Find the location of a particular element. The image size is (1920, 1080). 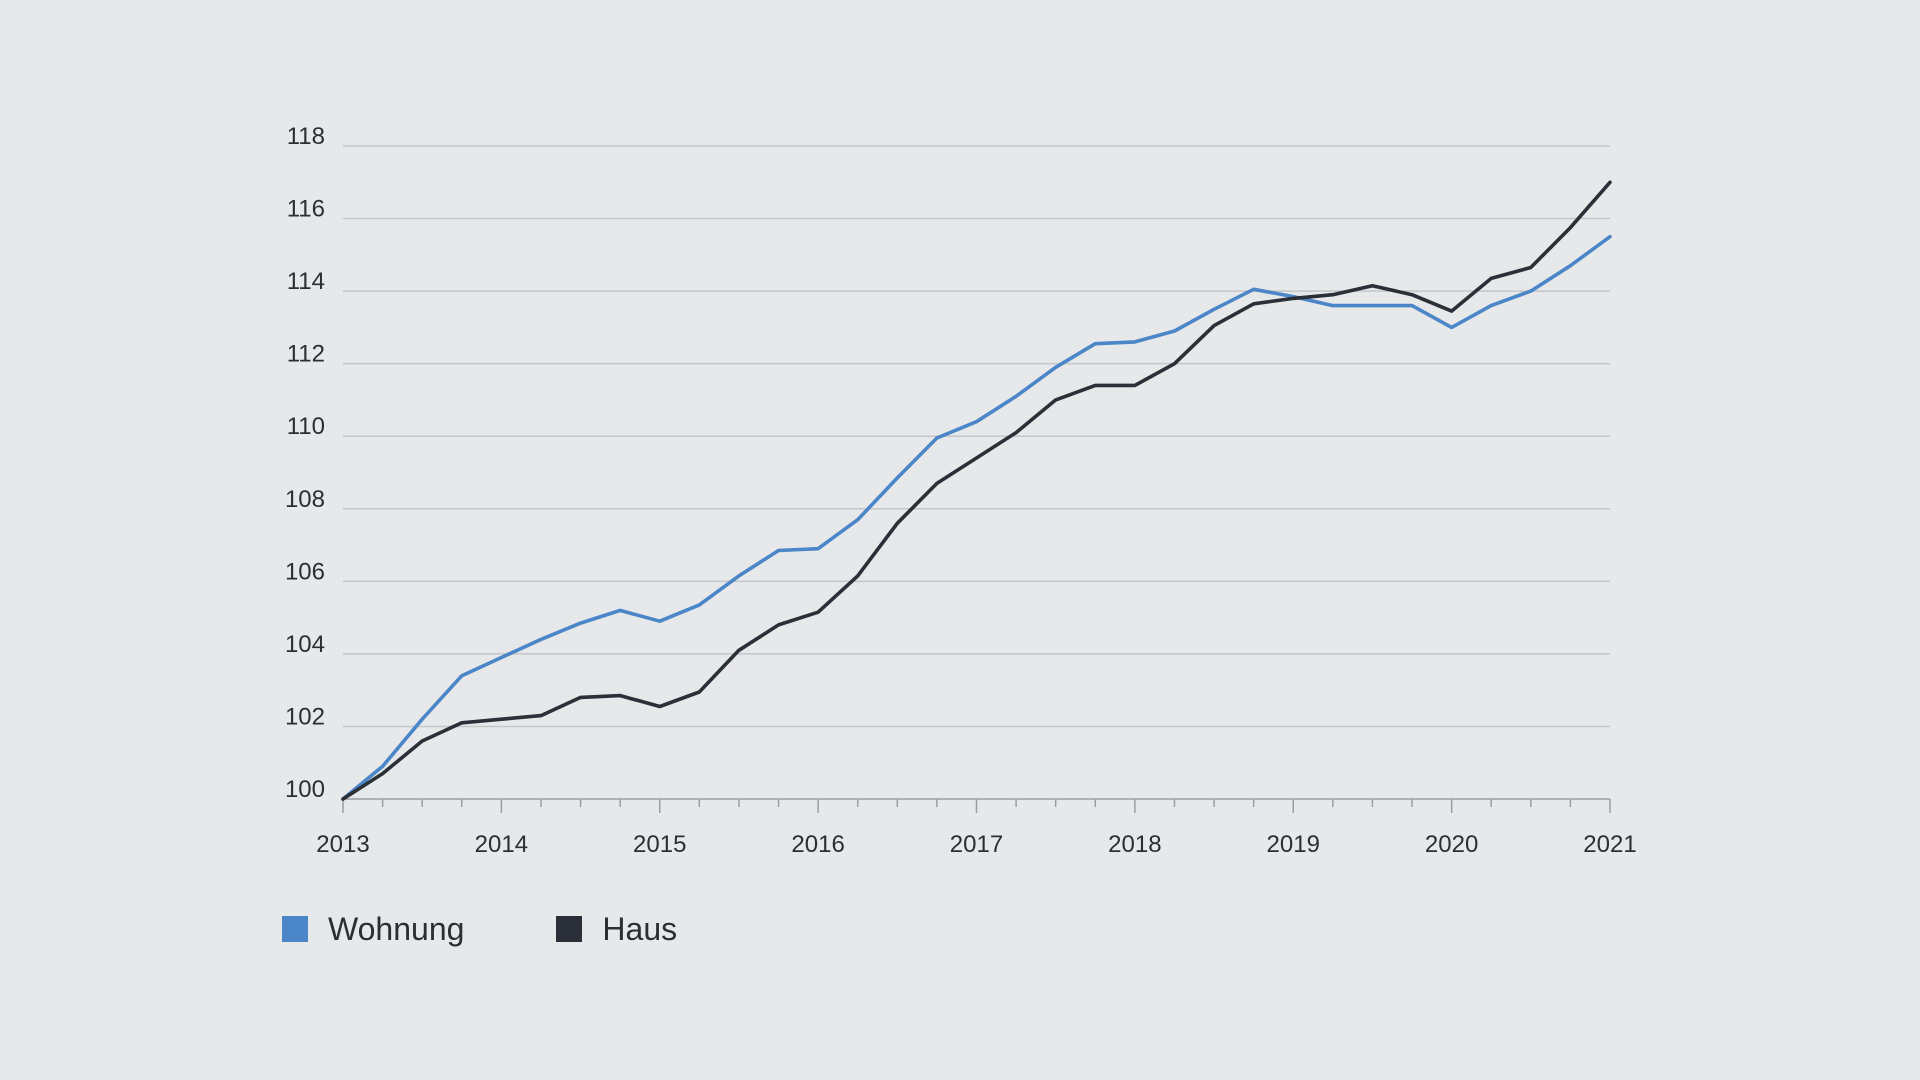

x-axis-tick-labels: 2013 2014 2015 2016 2017 2018 2019 2020 2021 is located at coordinates (976, 844).